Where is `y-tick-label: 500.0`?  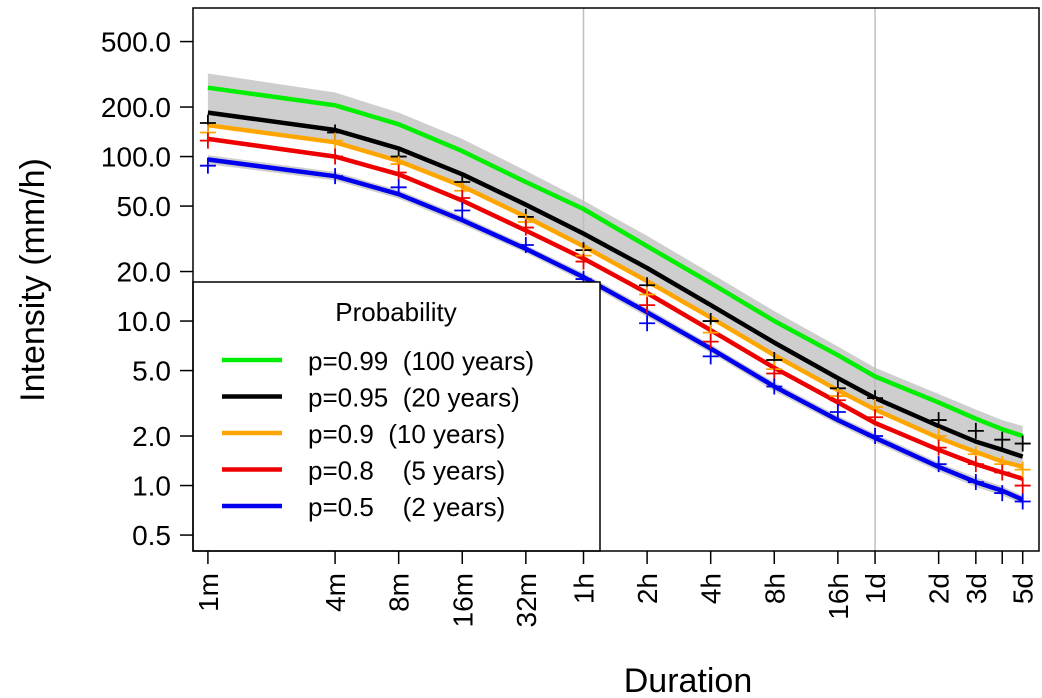
y-tick-label: 500.0 is located at coordinates (136, 42).